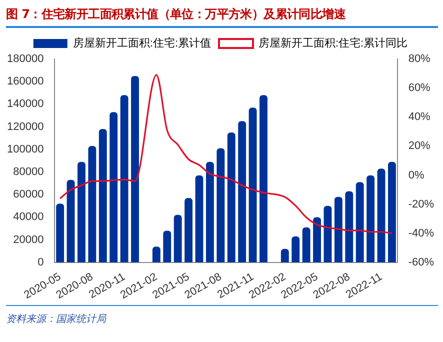 This screenshot has height=342, width=443. I want to click on y-tick-label: 160000, so click(25, 82).